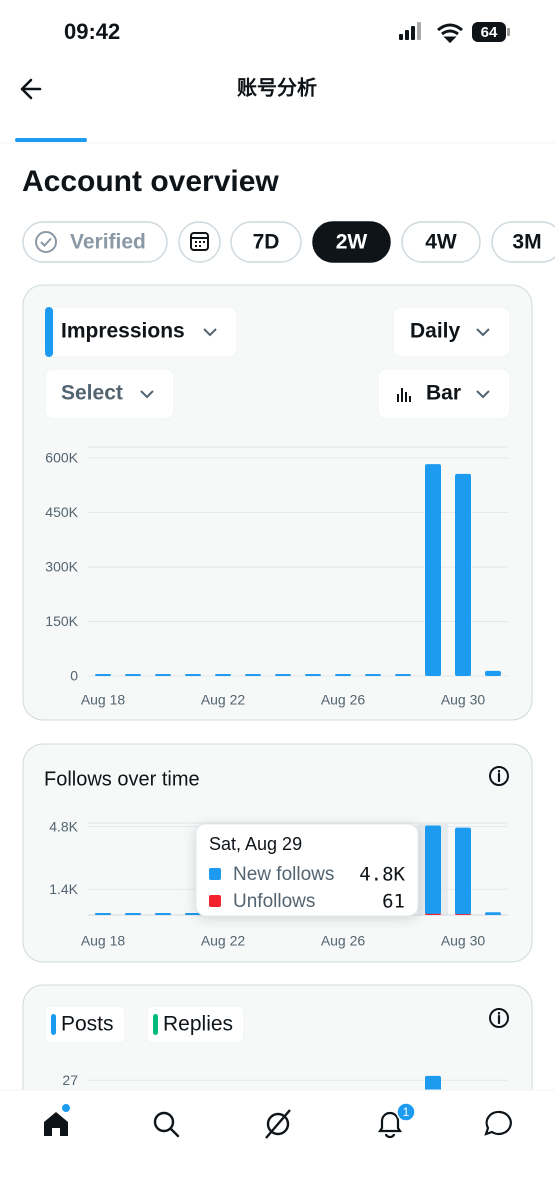 This screenshot has width=555, height=1200. I want to click on y-tick-label: 0, so click(74, 676).